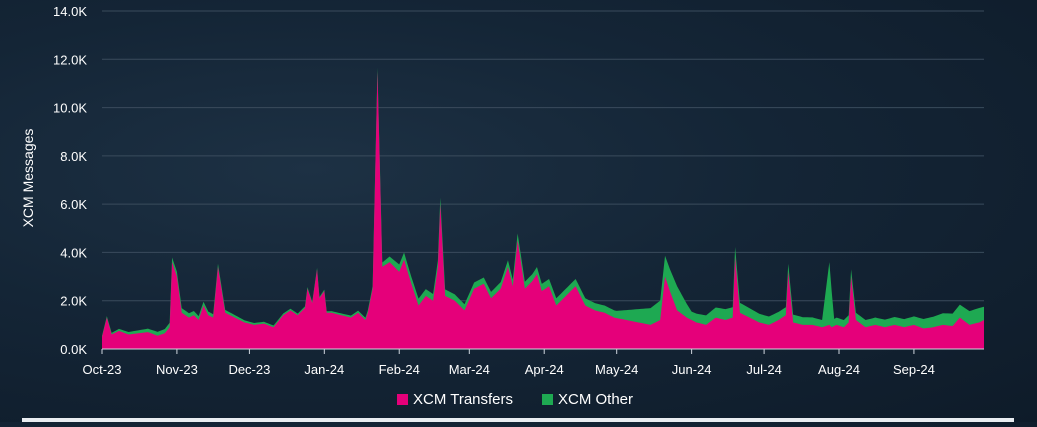  Describe the element at coordinates (249, 369) in the screenshot. I see `x-tick-label: Dec-23` at that location.